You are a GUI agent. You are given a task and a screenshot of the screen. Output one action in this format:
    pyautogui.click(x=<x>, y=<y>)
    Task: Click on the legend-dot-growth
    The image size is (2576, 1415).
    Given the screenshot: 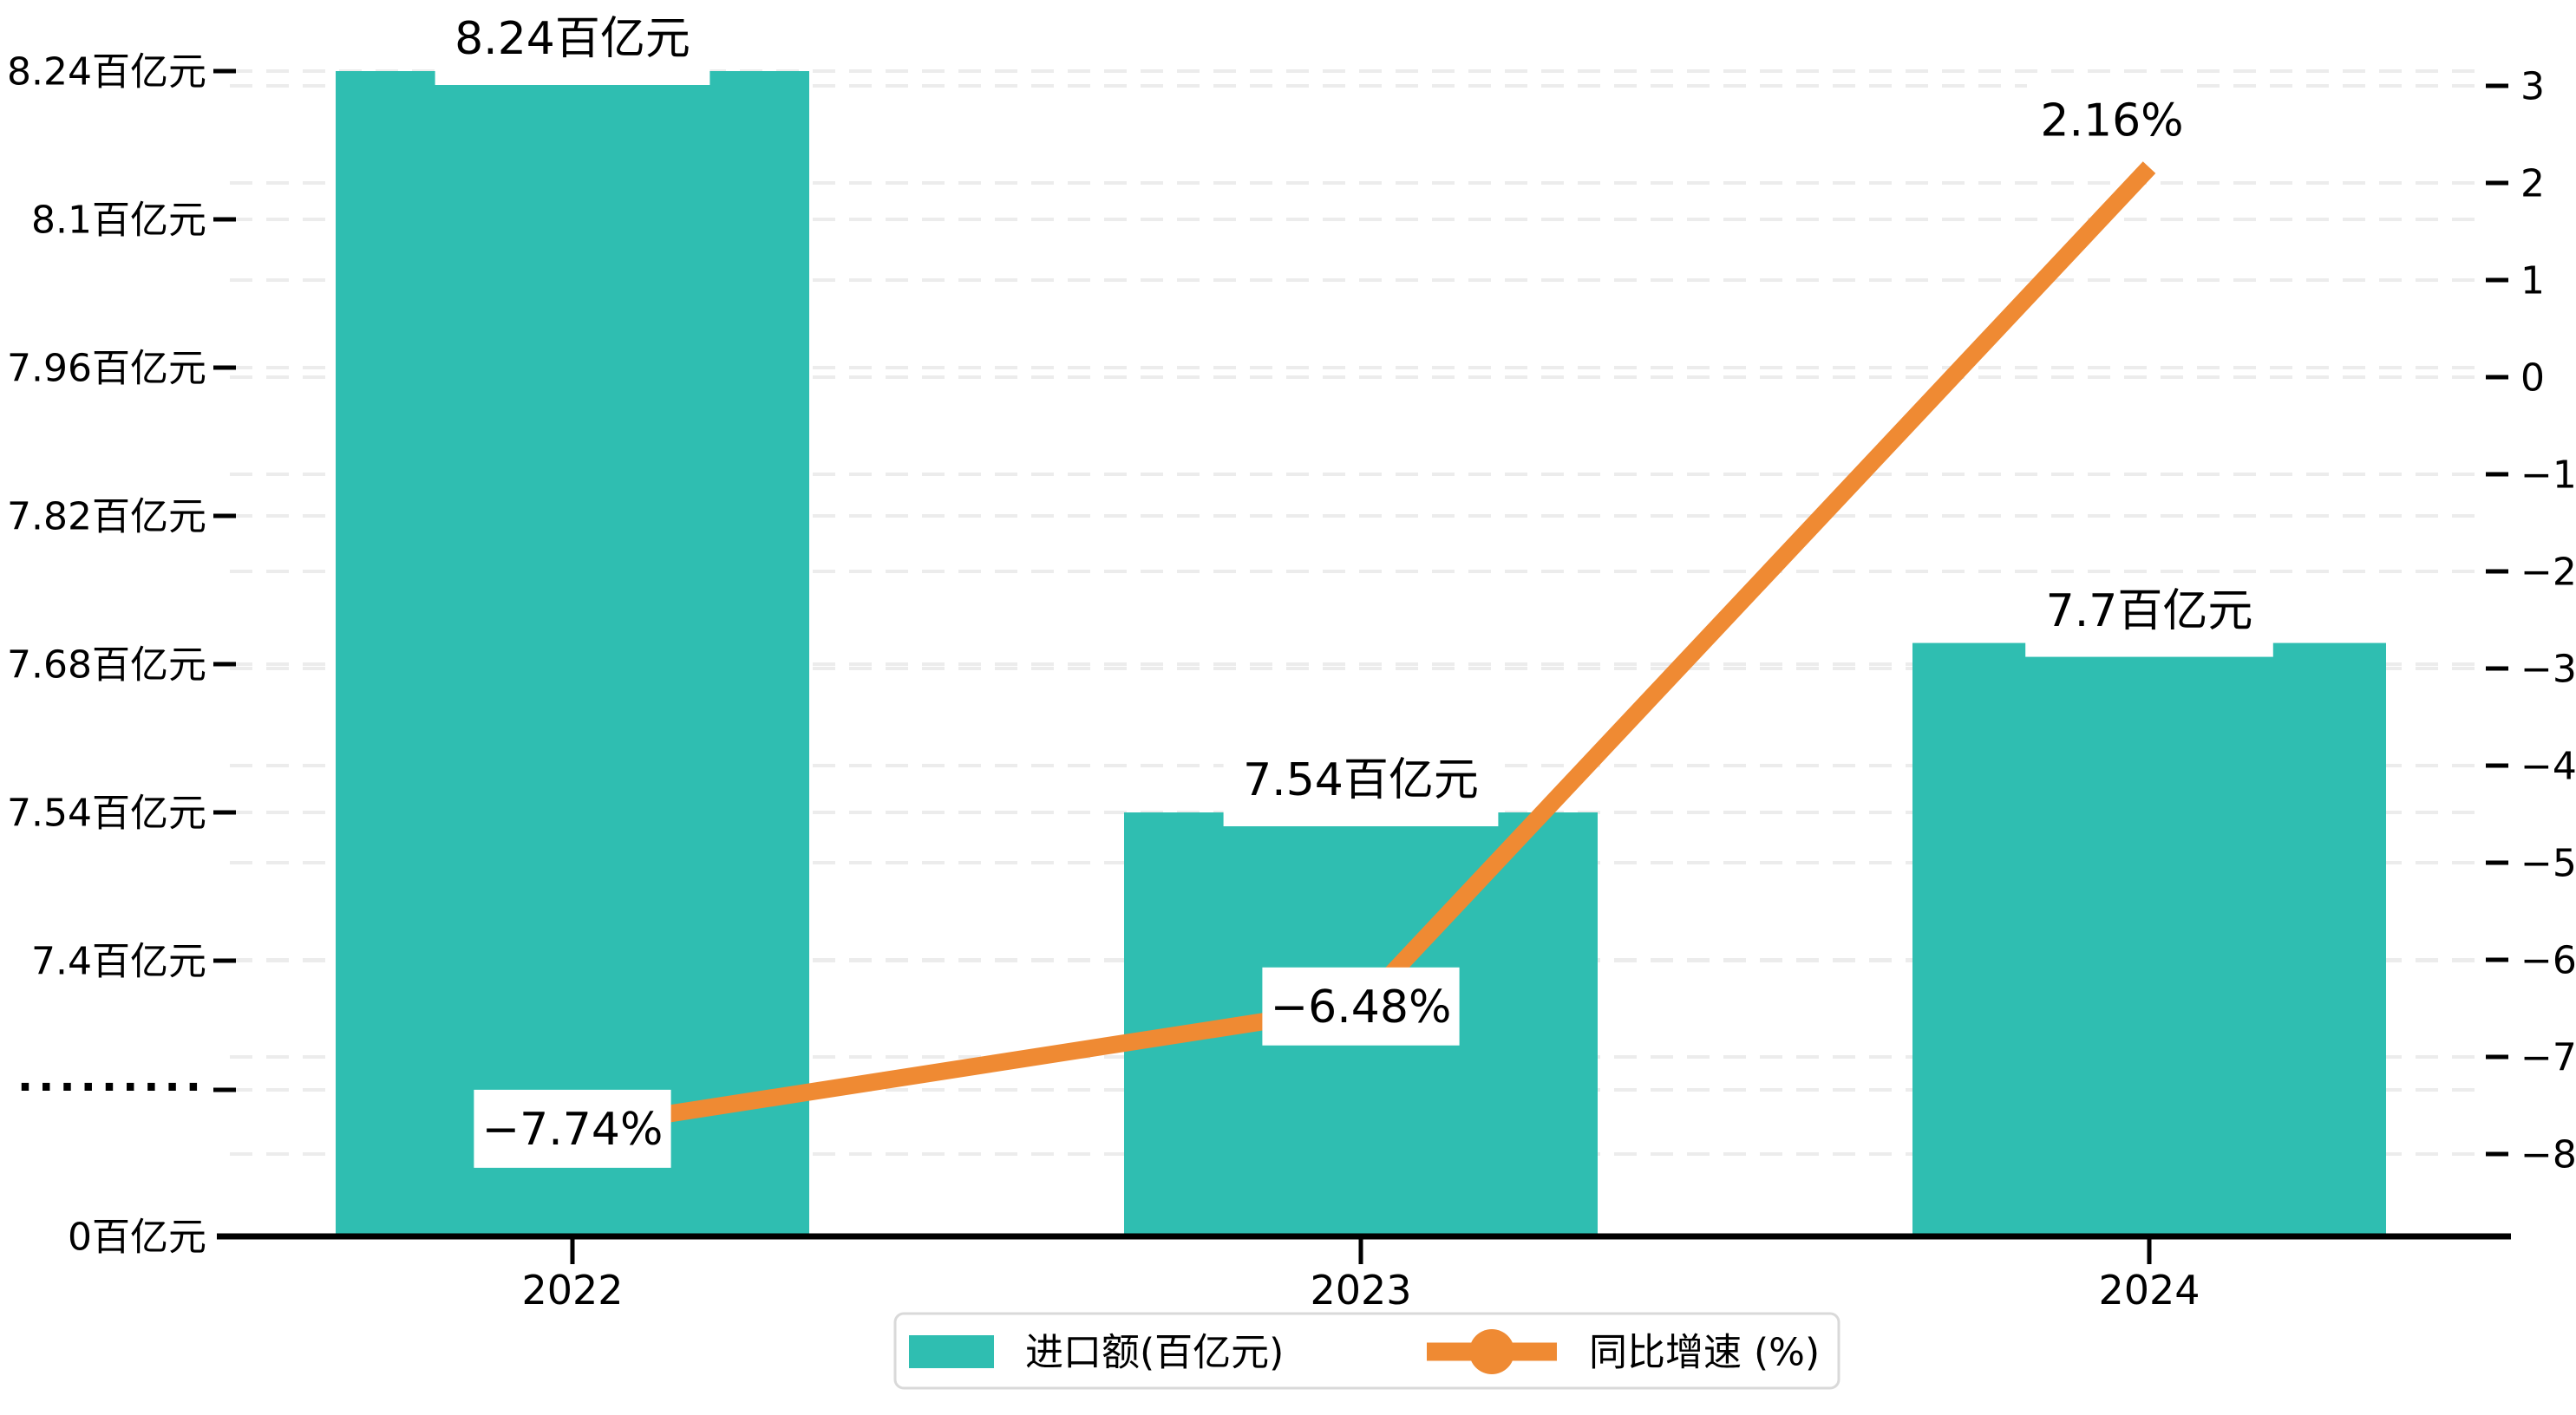 What is the action you would take?
    pyautogui.click(x=1491, y=1351)
    